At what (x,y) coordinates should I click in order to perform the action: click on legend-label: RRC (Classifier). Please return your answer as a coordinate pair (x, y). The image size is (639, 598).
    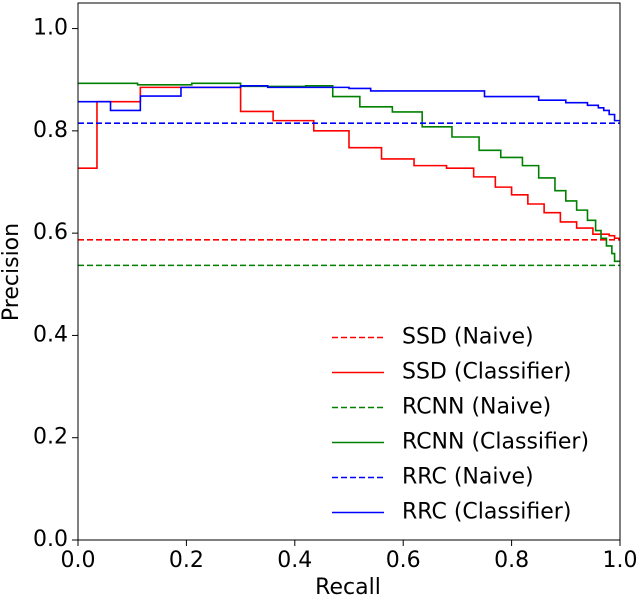
    Looking at the image, I should click on (486, 512).